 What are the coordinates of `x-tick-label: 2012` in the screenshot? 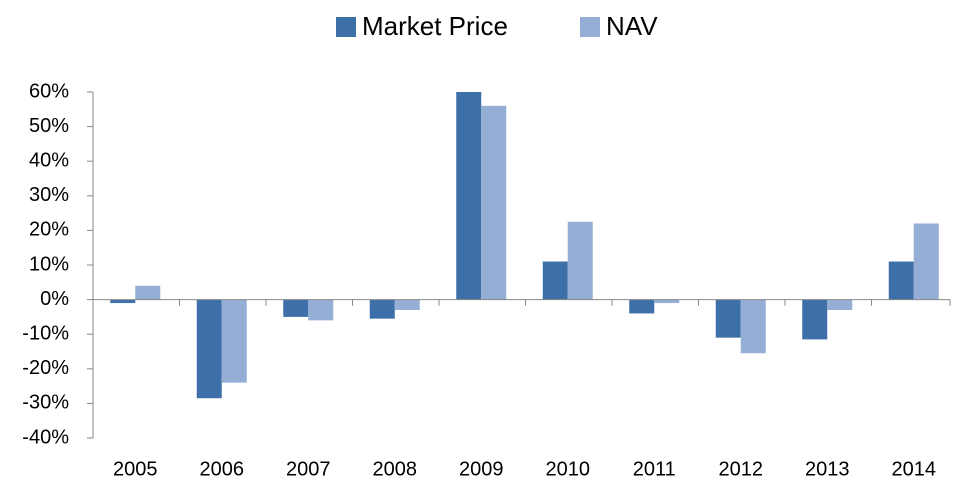 It's located at (741, 469).